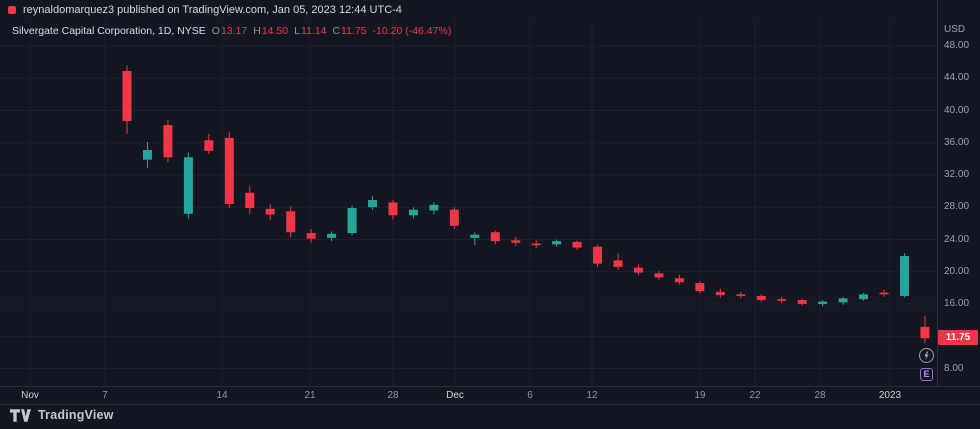 The image size is (980, 429). Describe the element at coordinates (755, 395) in the screenshot. I see `time-tick: 22` at that location.